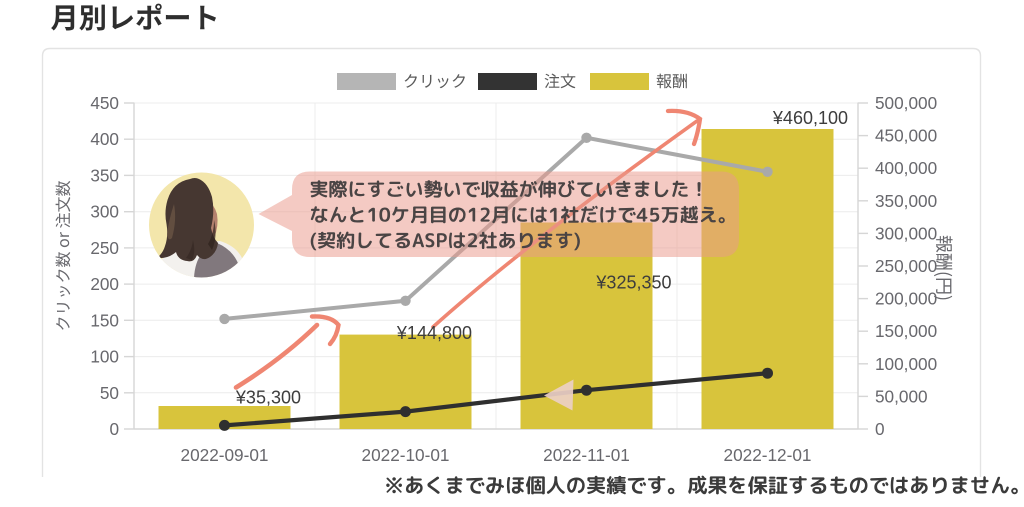  I want to click on svg-text: 2022-09-01, so click(225, 455).